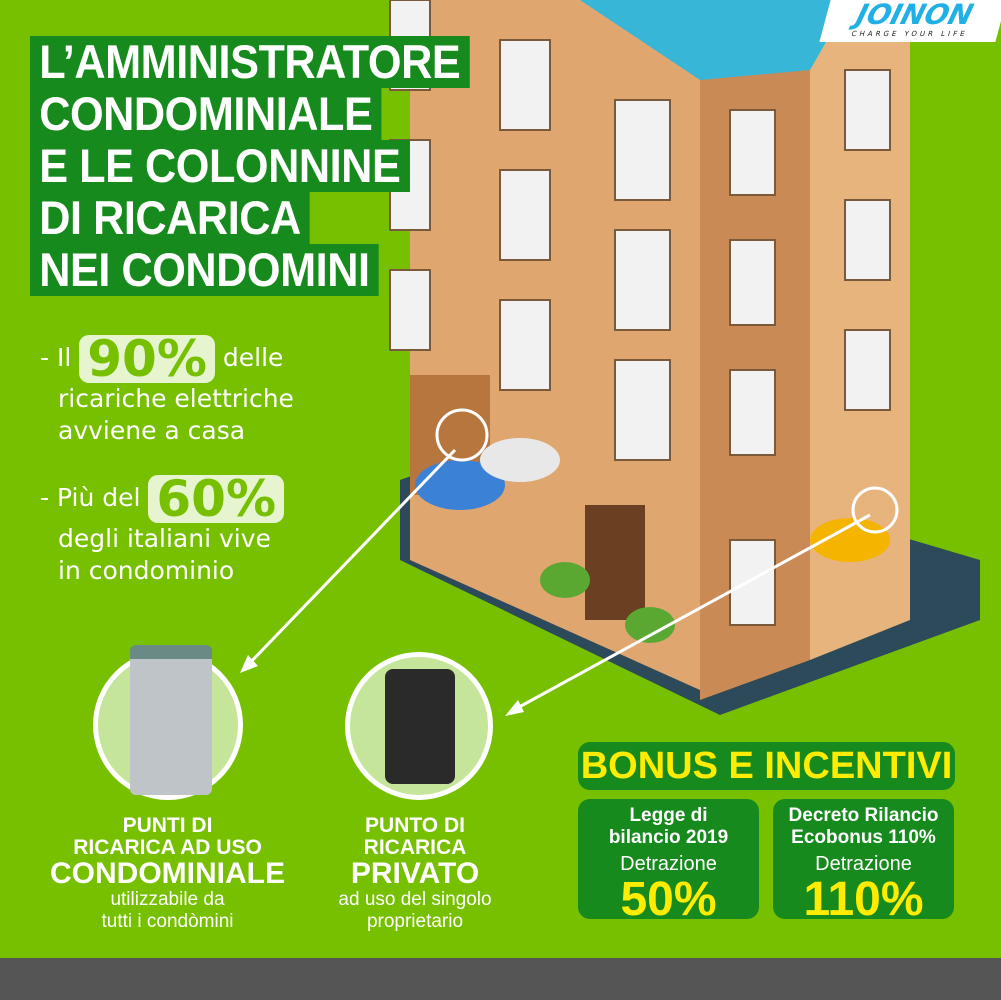  What do you see at coordinates (668, 899) in the screenshot?
I see `bonus-value: 50%` at bounding box center [668, 899].